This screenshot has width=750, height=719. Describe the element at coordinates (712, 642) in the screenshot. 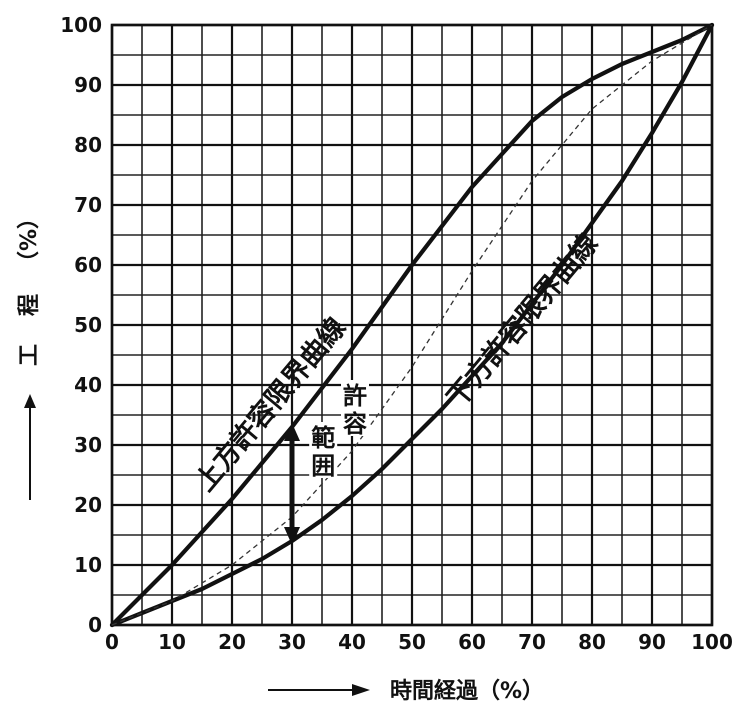

I see `x-tick-label: 100` at that location.